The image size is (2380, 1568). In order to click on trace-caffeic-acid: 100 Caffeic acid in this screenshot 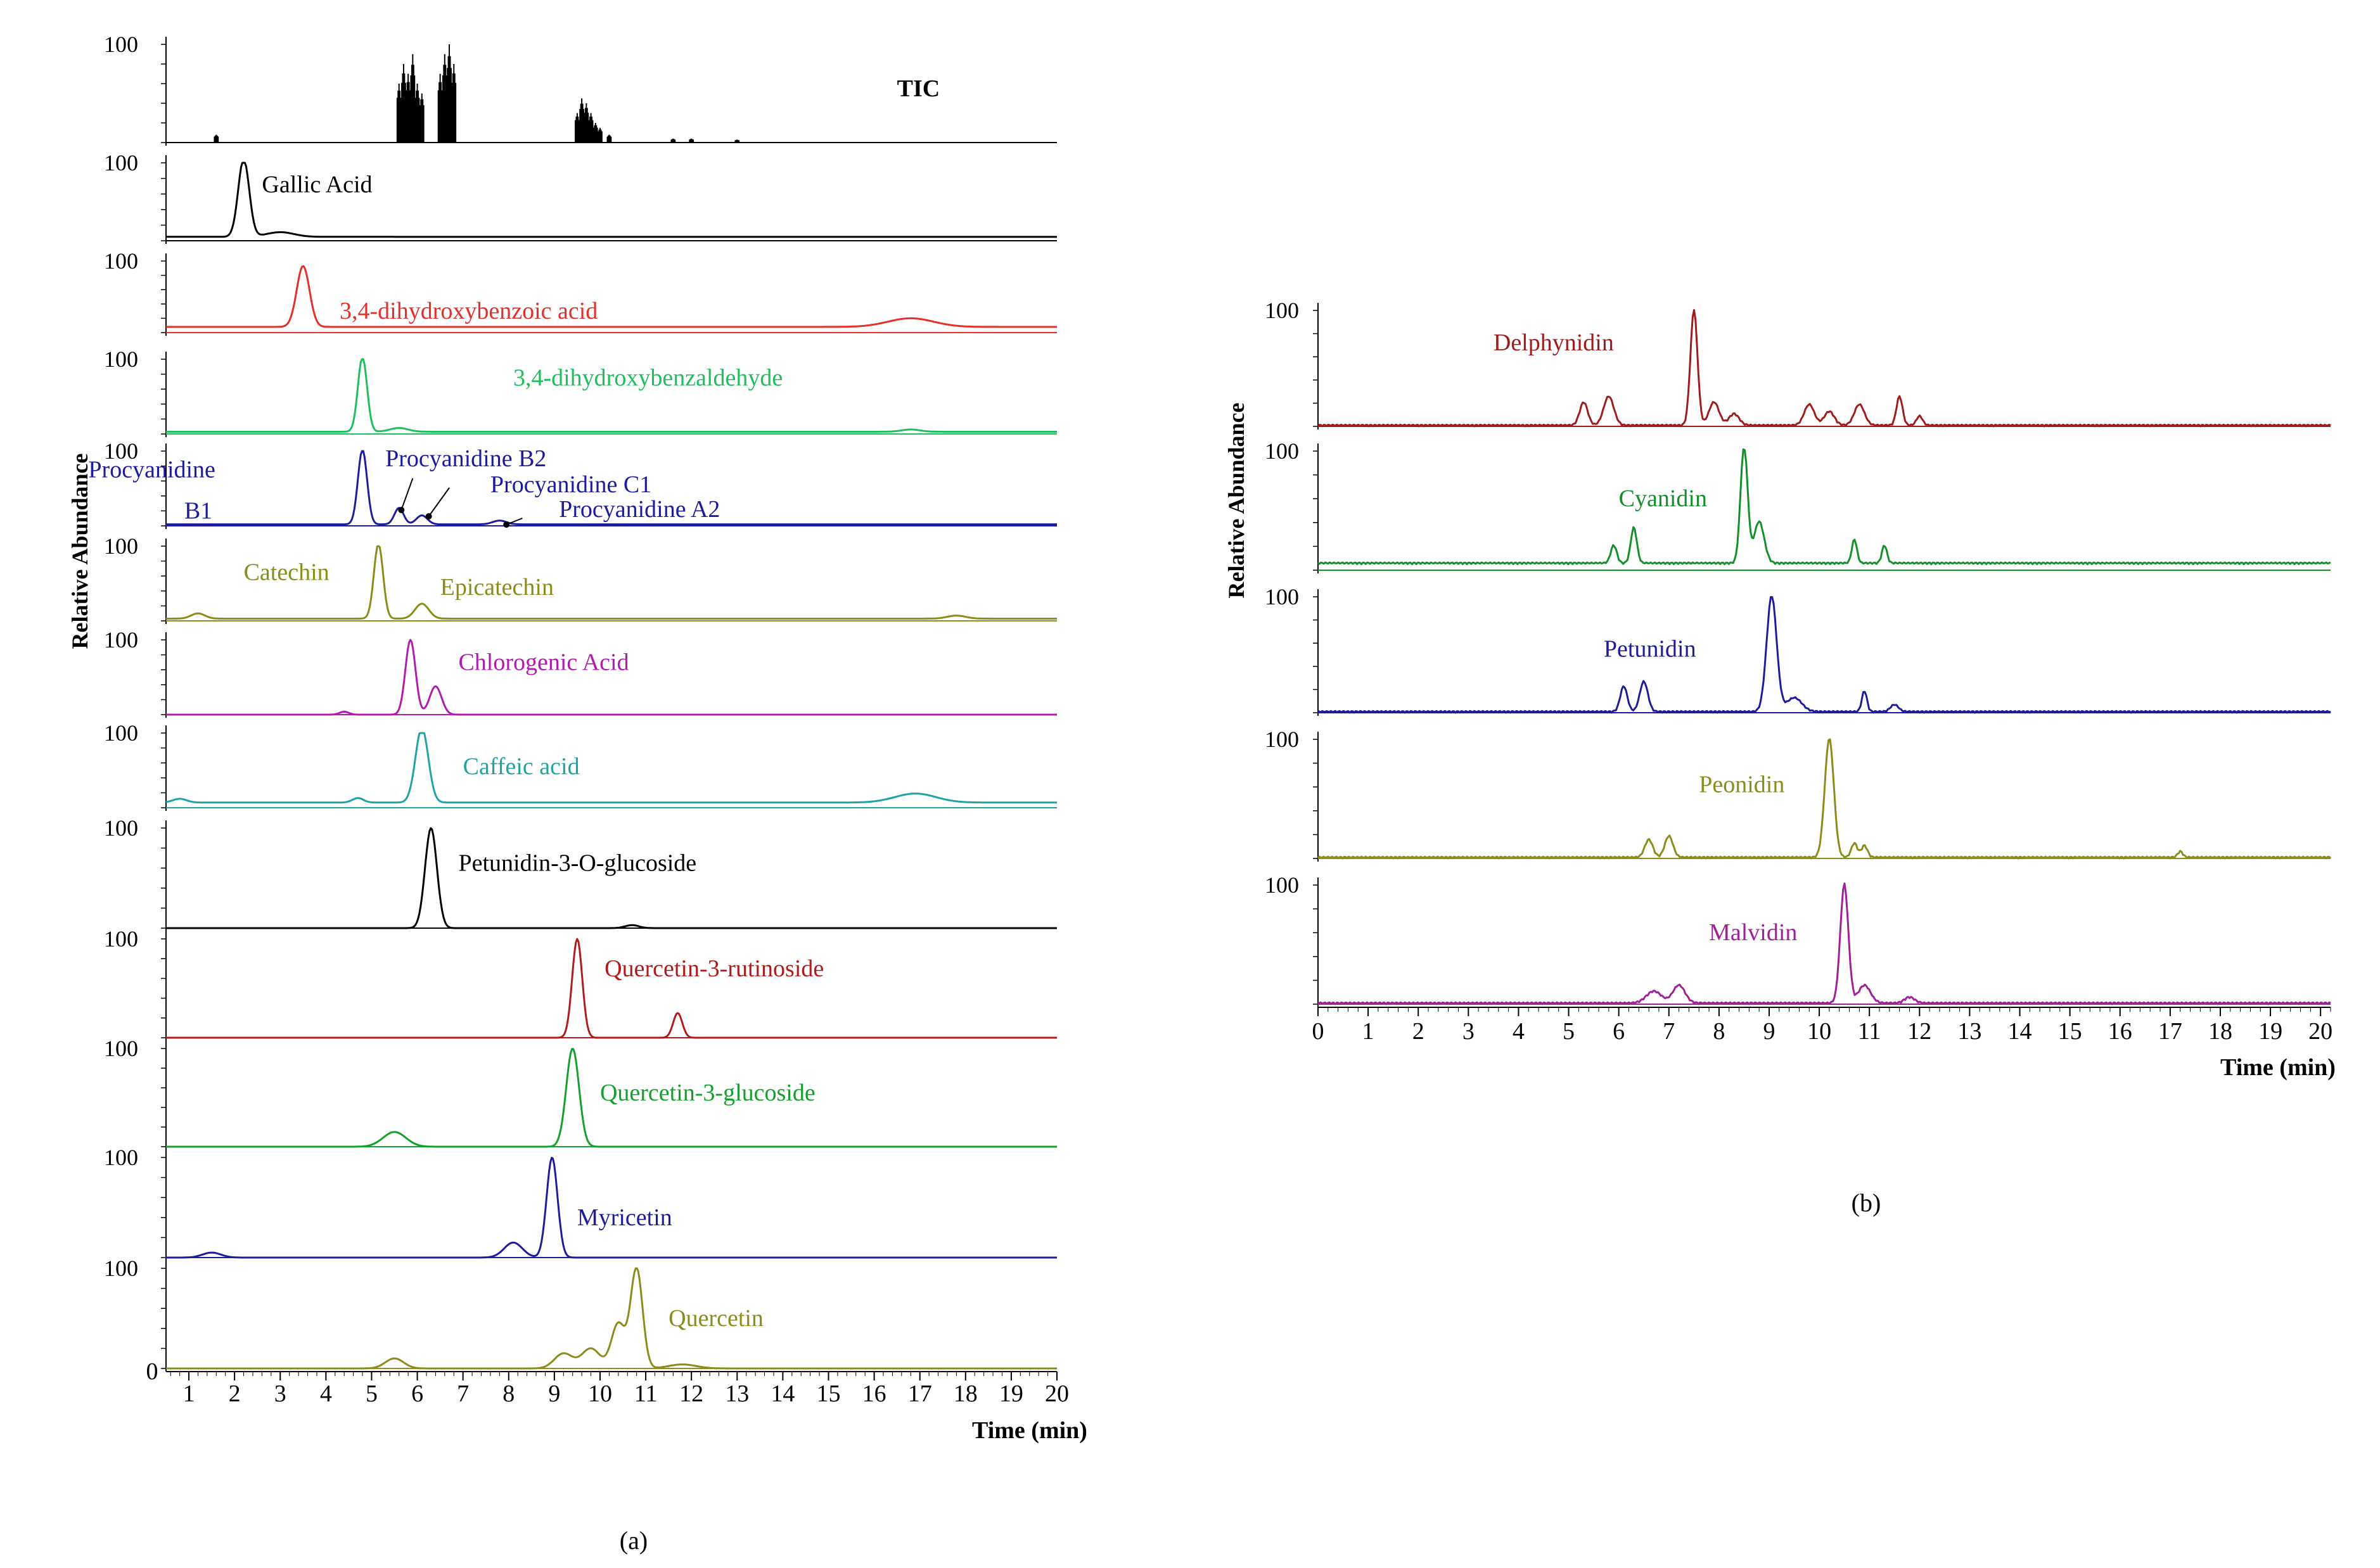, I will do `click(580, 765)`.